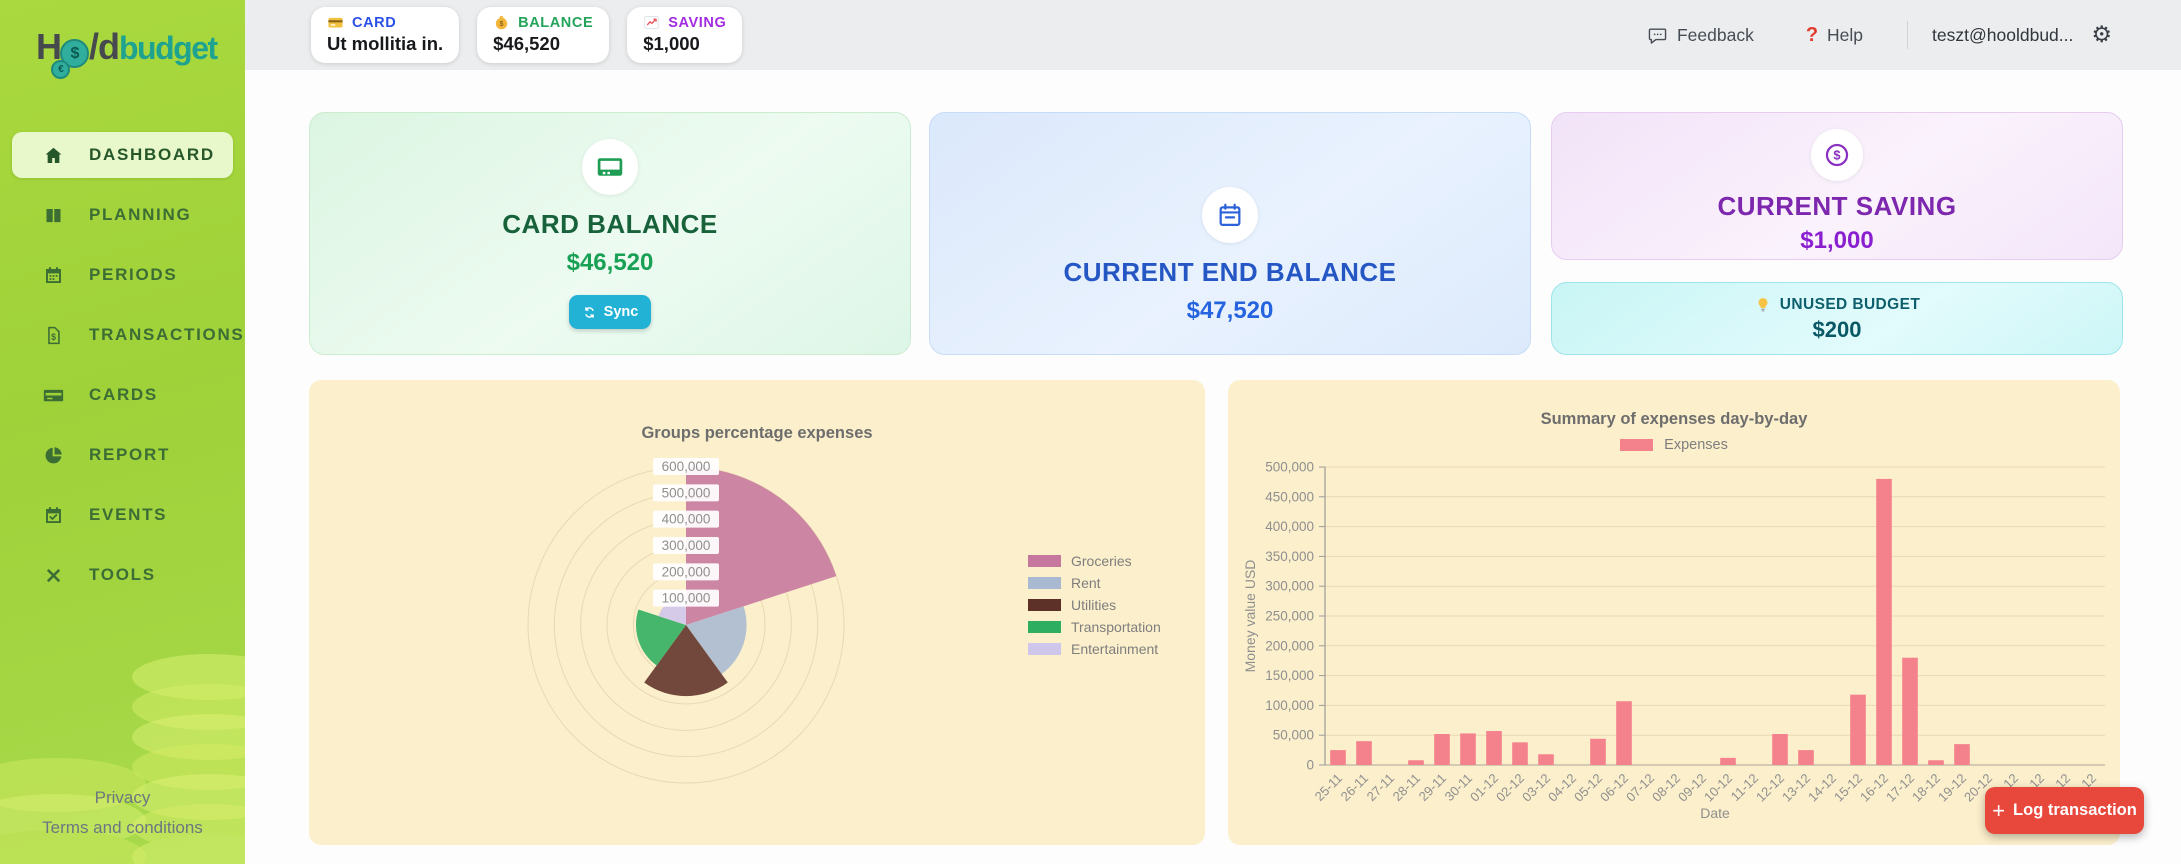 This screenshot has width=2181, height=864. I want to click on unused-budget-card: UNUSED BUDGET $200, so click(1837, 318).